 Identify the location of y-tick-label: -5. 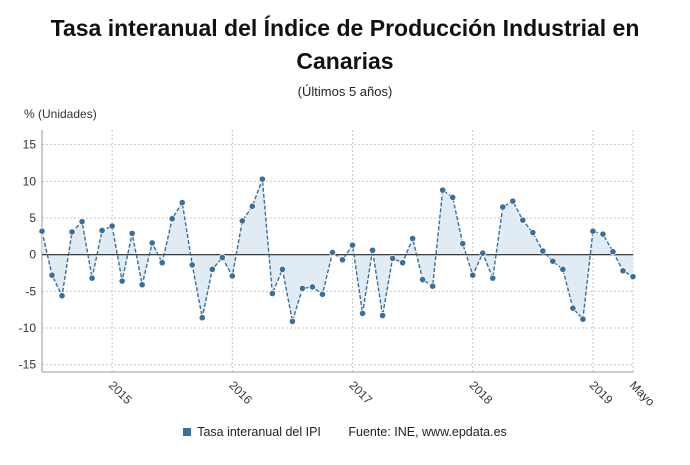
(30, 291).